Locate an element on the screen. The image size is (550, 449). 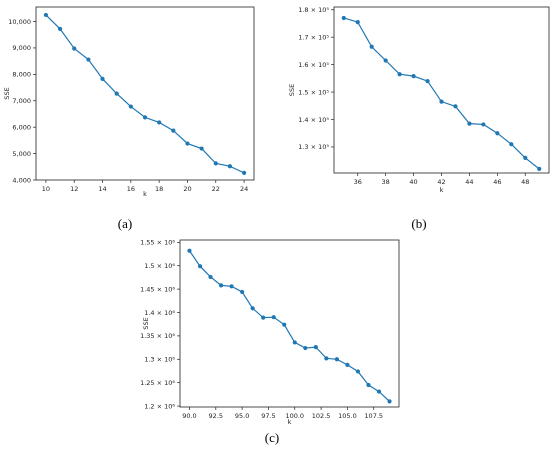
y-tick-label: 1.6 × 10⁵ is located at coordinates (313, 65).